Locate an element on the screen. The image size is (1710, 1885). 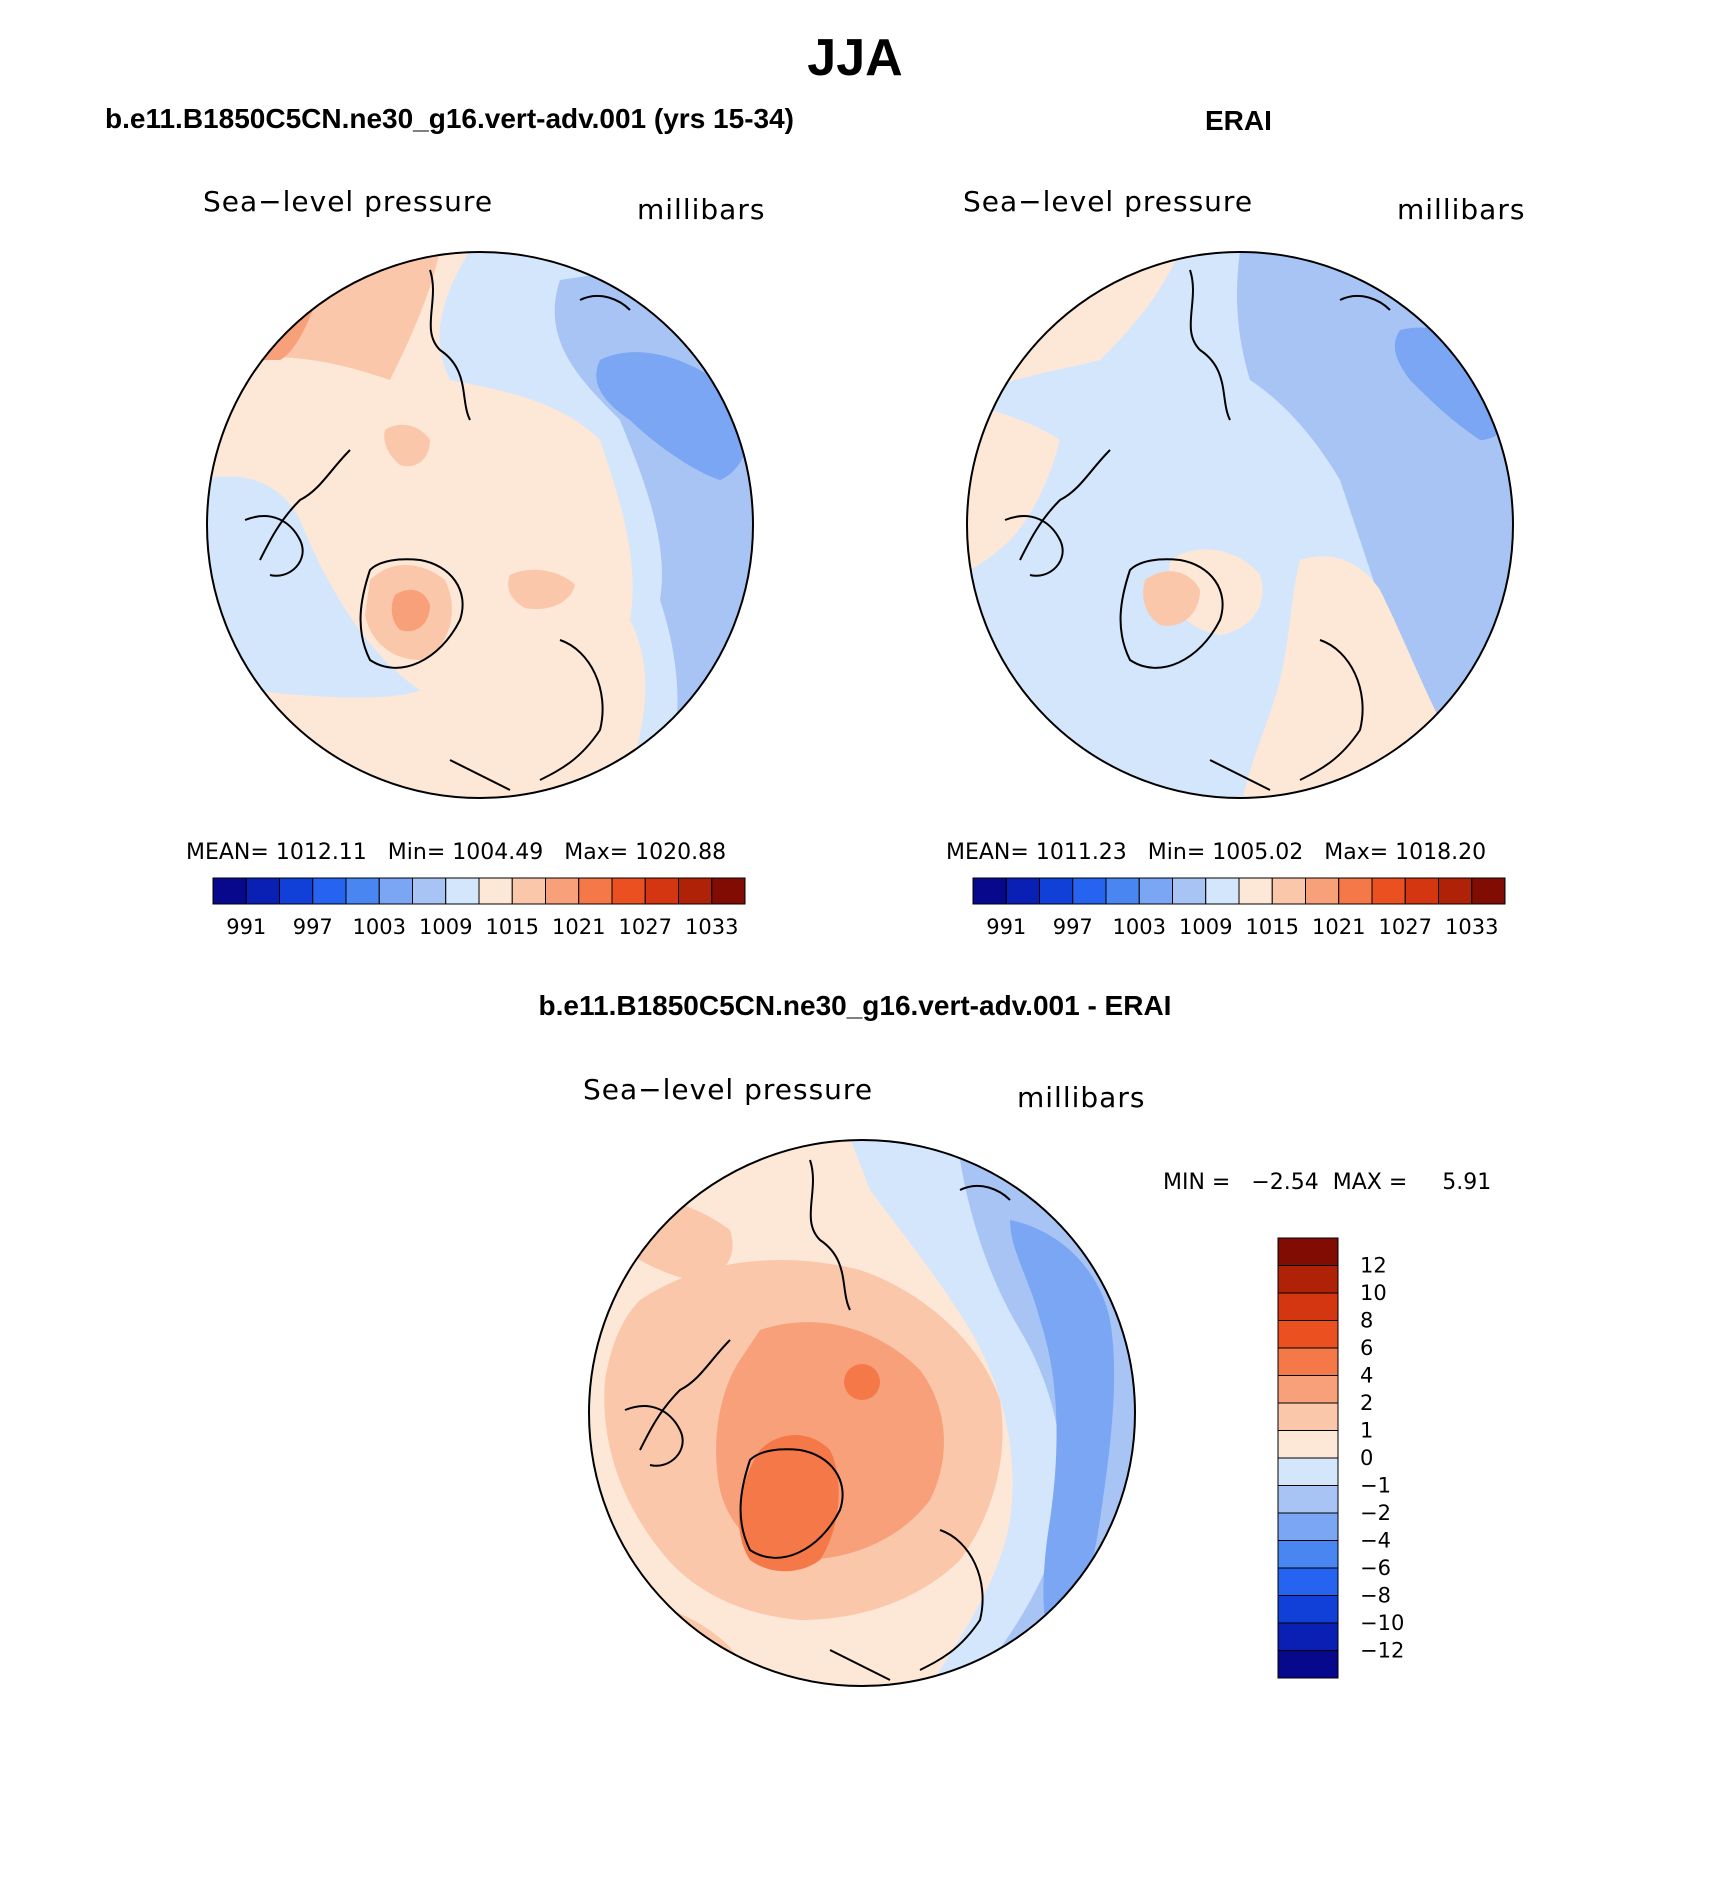
model-min-value: 1004.49 is located at coordinates (498, 852).